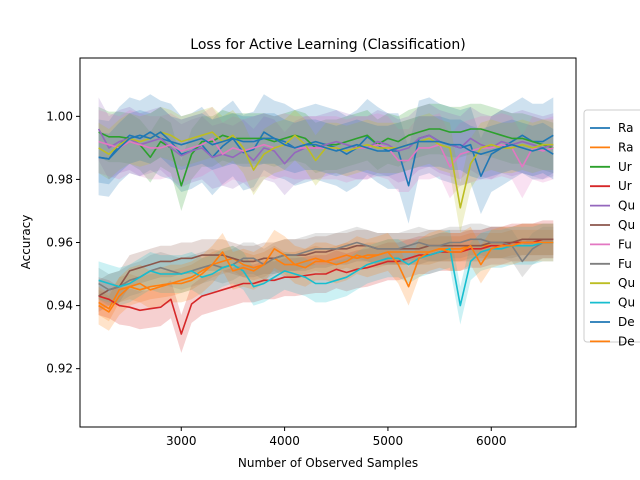 The image size is (640, 480). Describe the element at coordinates (59, 306) in the screenshot. I see `y-tick-label: 0.94` at that location.